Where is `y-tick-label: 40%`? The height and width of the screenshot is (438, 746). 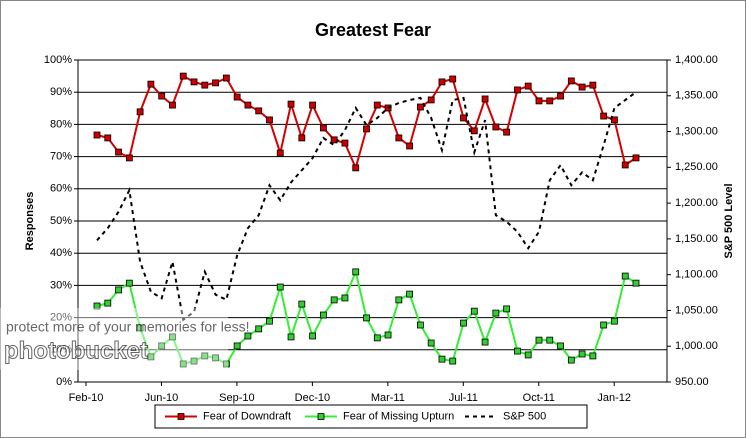 y-tick-label: 40% is located at coordinates (61, 253).